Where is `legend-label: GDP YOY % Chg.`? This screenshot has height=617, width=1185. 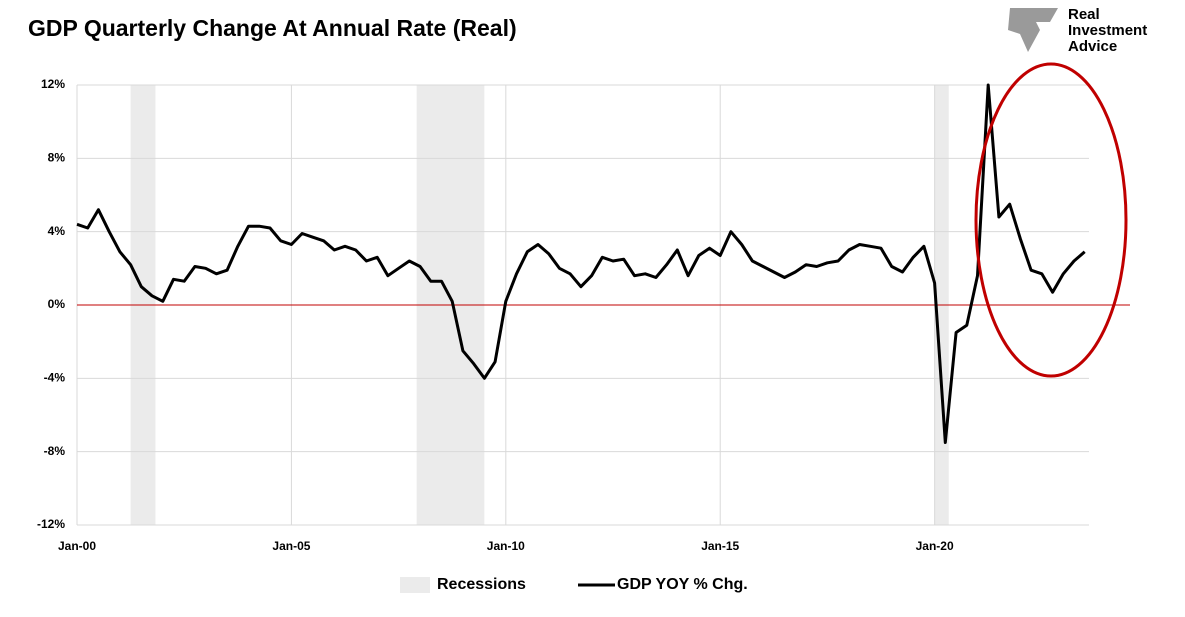
legend-label: GDP YOY % Chg. is located at coordinates (682, 584).